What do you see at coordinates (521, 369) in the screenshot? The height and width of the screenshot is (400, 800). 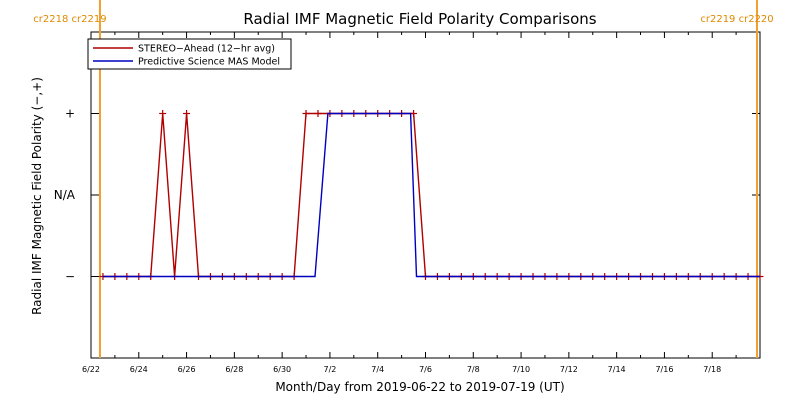 I see `x-tick-label: 7/10` at bounding box center [521, 369].